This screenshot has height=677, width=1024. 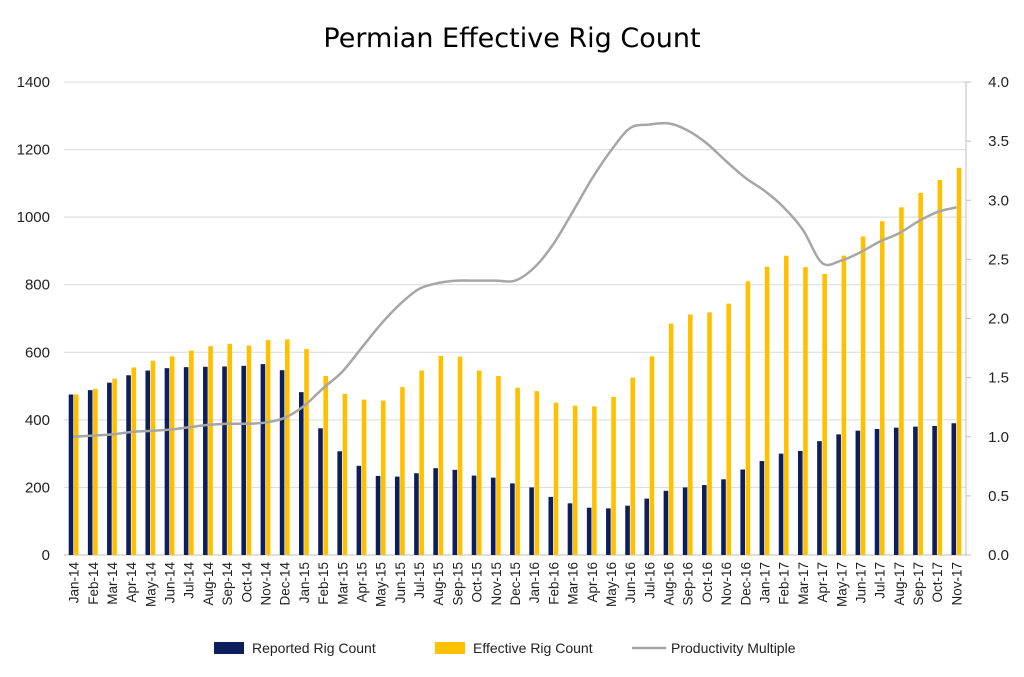 What do you see at coordinates (611, 584) in the screenshot?
I see `x-tick-label: May-16` at bounding box center [611, 584].